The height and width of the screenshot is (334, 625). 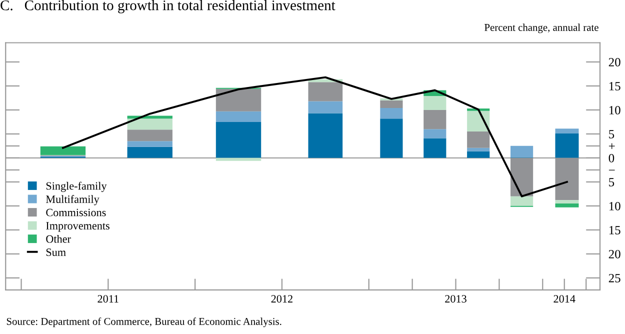 I want to click on y-tick-label: 0, so click(x=611, y=158).